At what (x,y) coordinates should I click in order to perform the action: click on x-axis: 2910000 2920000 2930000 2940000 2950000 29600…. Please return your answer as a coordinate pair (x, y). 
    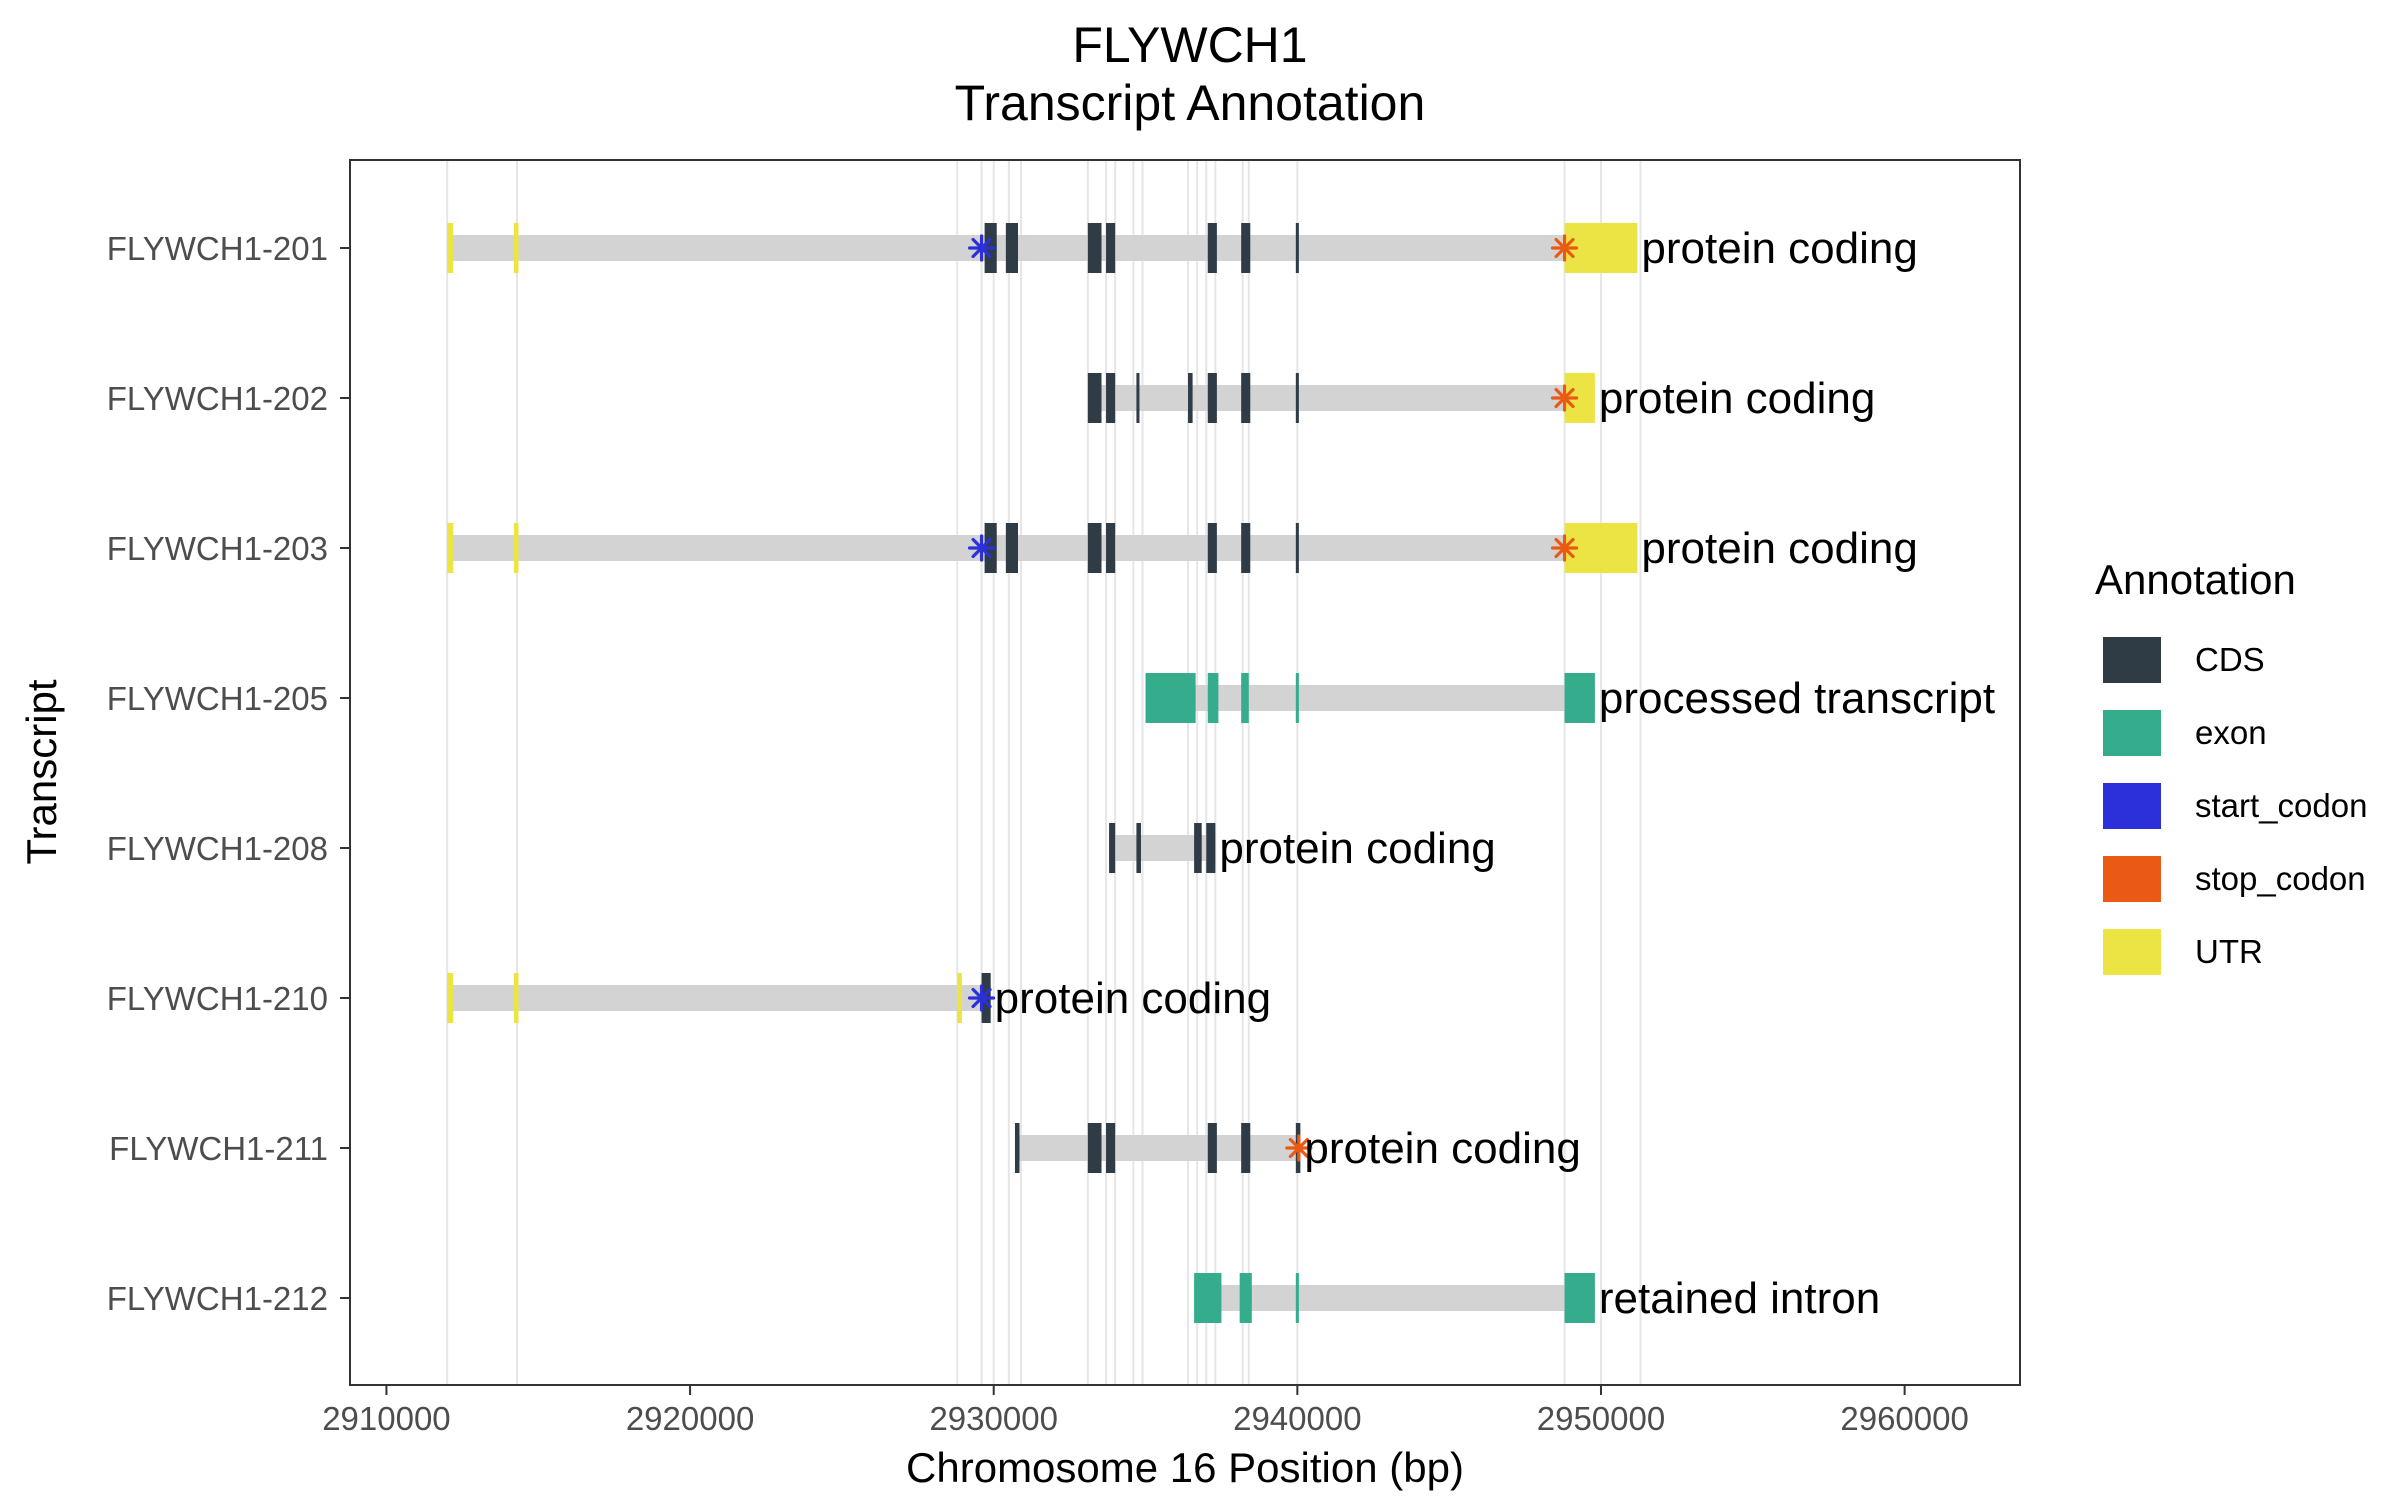
    Looking at the image, I should click on (1145, 1411).